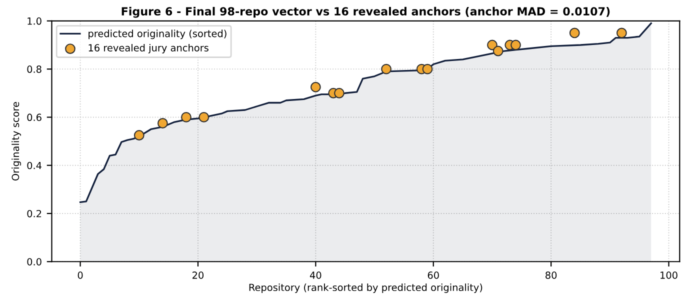  Describe the element at coordinates (34, 214) in the screenshot. I see `y-tick-label: 0.2` at that location.